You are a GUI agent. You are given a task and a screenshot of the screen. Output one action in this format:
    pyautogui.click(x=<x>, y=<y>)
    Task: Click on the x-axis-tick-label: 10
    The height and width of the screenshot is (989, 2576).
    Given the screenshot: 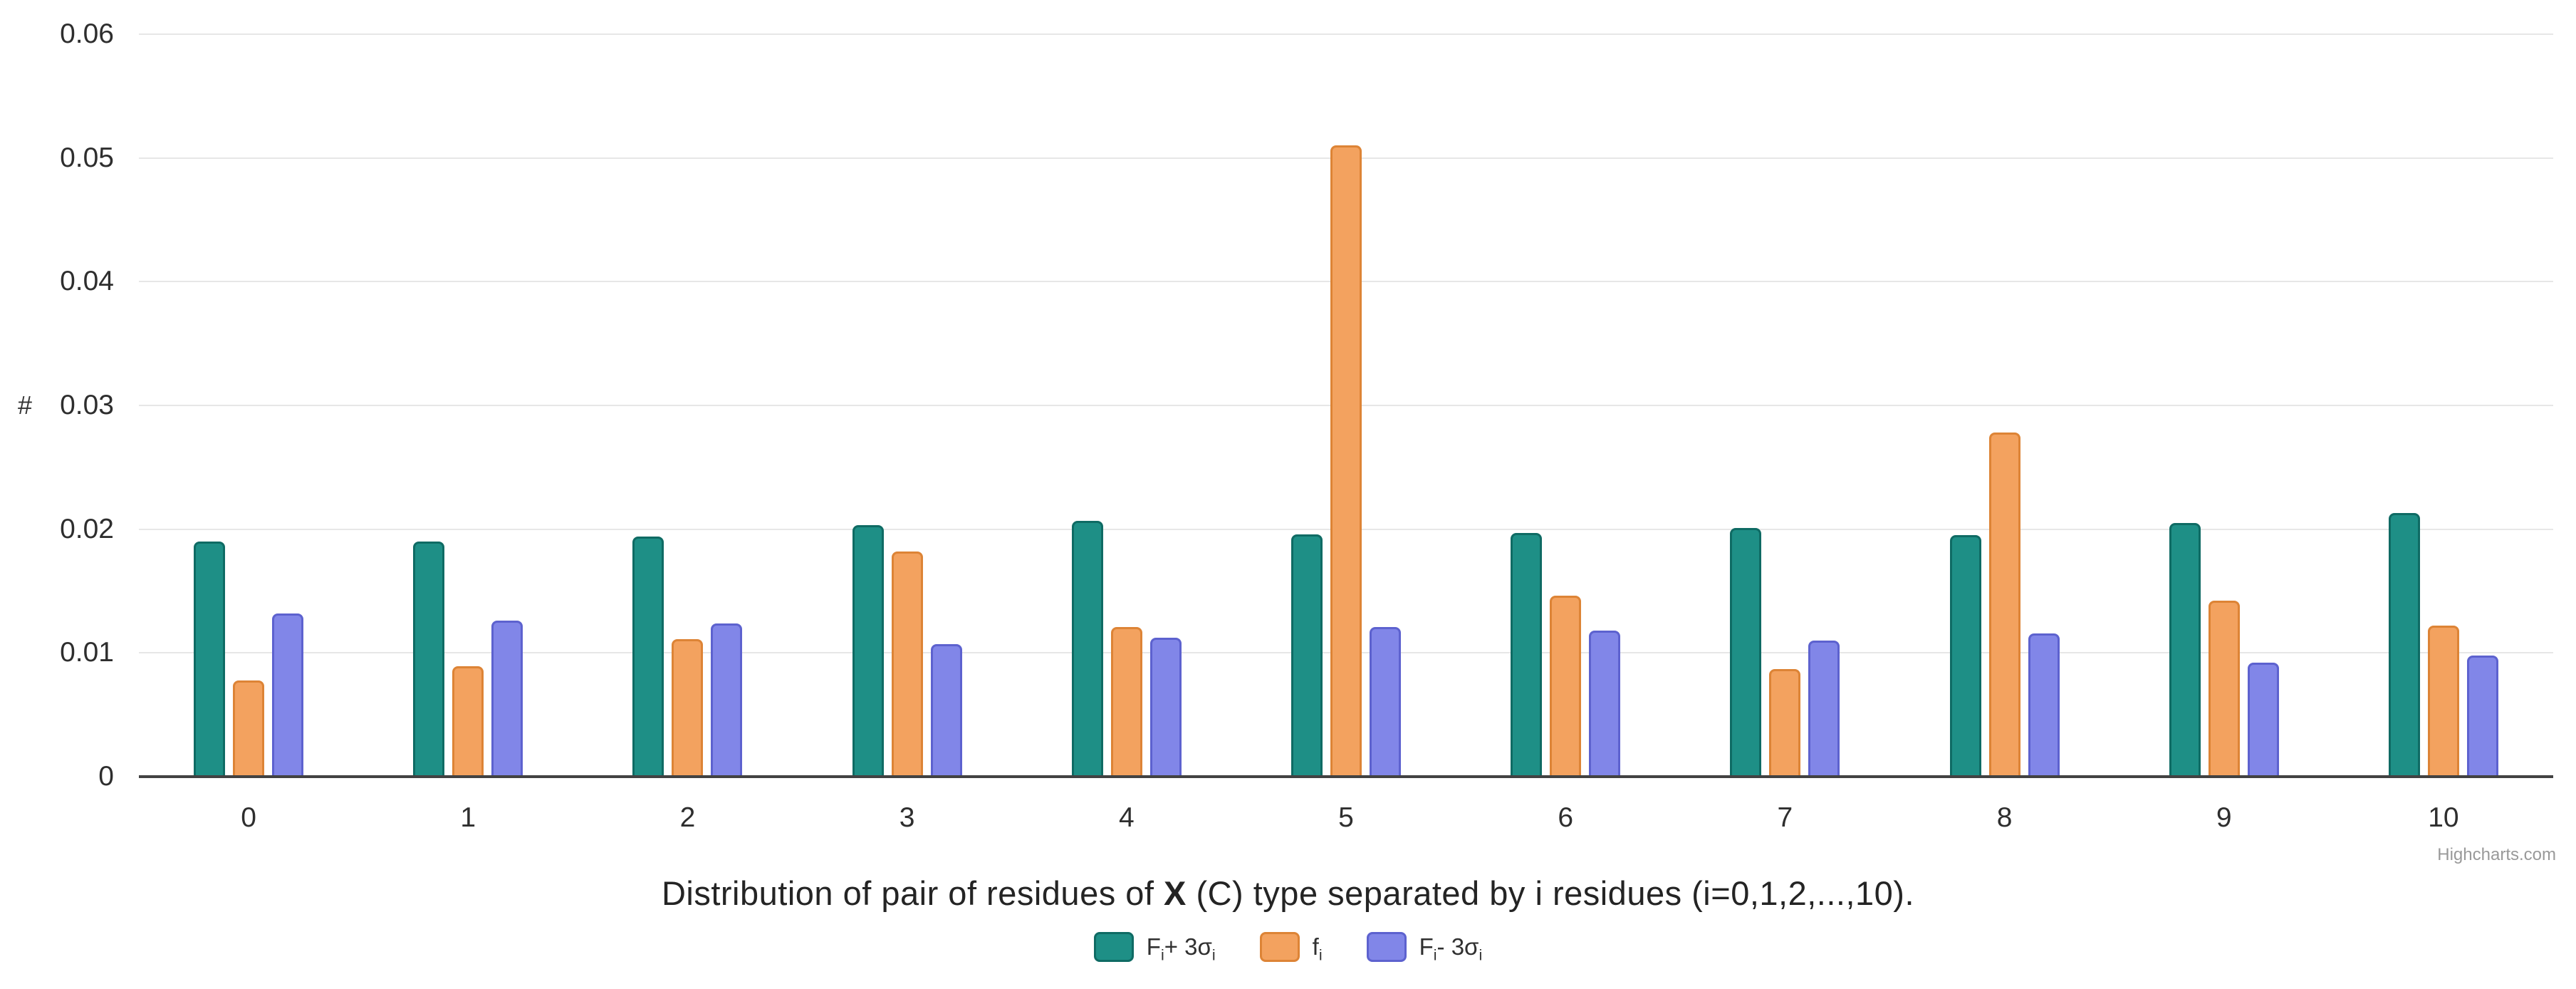 What is the action you would take?
    pyautogui.click(x=2443, y=817)
    